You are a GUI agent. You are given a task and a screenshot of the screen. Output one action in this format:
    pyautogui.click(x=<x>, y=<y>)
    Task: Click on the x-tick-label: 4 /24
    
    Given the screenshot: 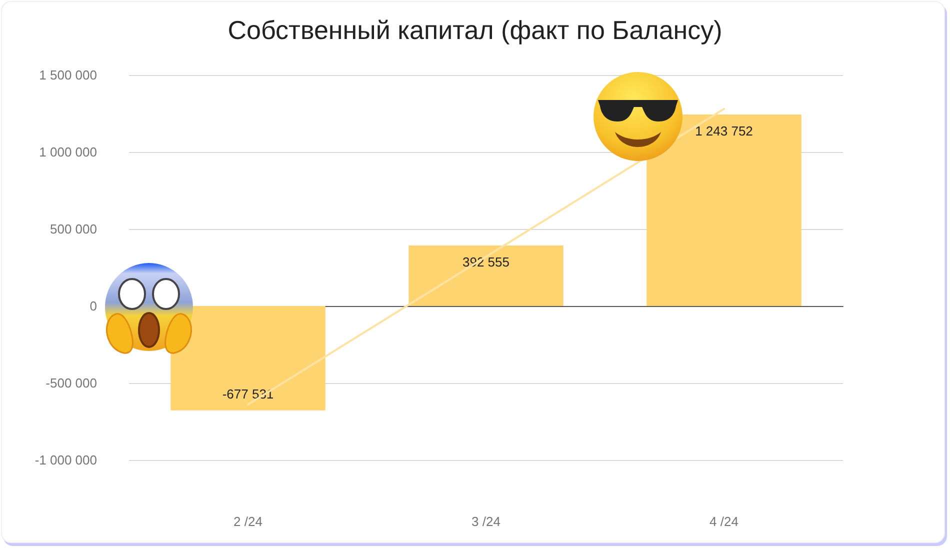 What is the action you would take?
    pyautogui.click(x=724, y=521)
    